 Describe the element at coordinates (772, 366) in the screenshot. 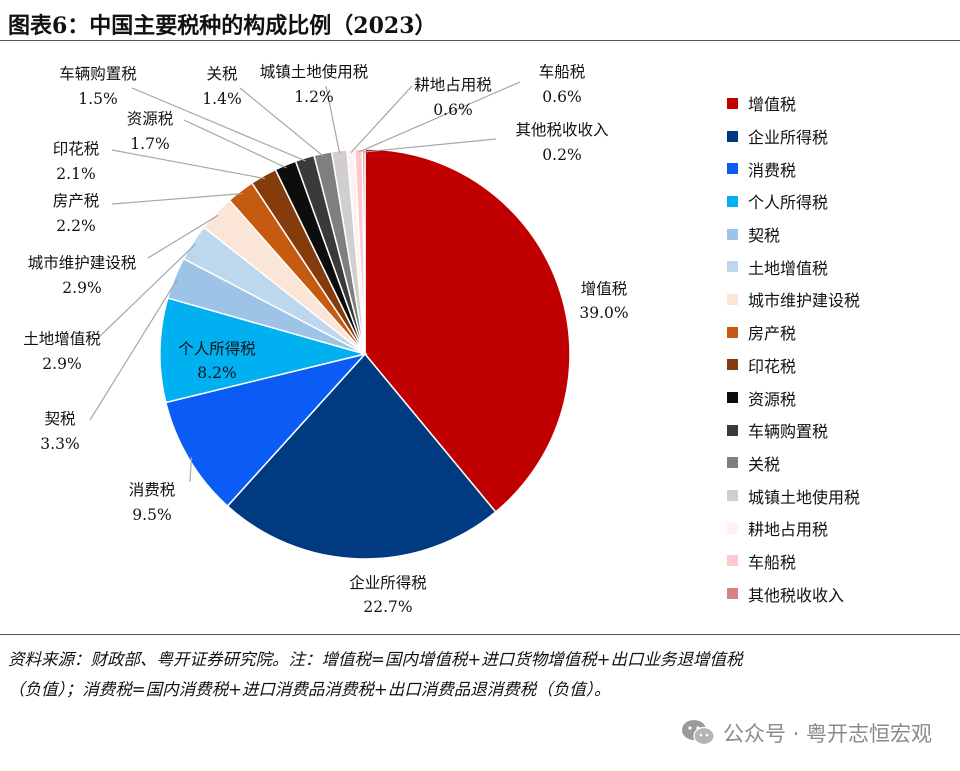

I see `legend-label: 印花税` at that location.